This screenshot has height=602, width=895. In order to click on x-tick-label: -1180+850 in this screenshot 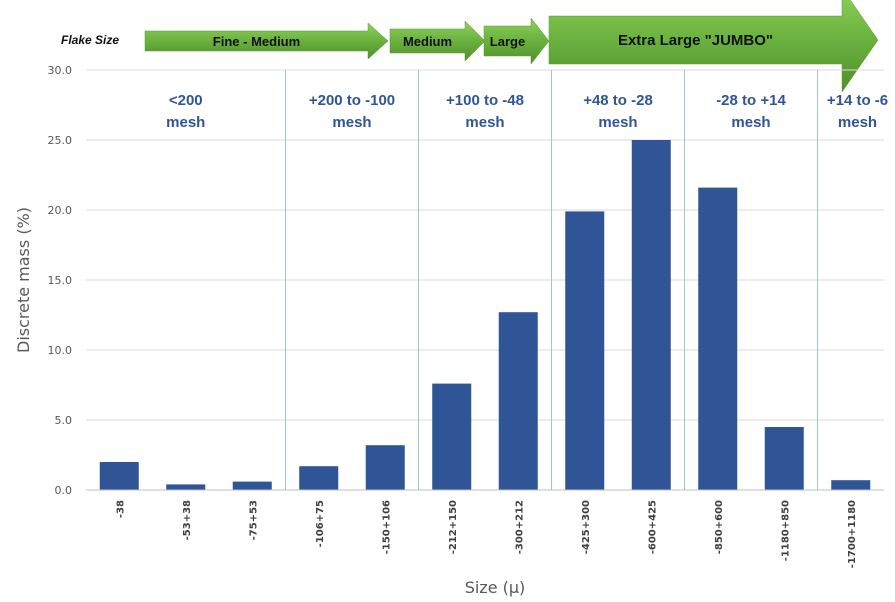, I will do `click(785, 530)`.